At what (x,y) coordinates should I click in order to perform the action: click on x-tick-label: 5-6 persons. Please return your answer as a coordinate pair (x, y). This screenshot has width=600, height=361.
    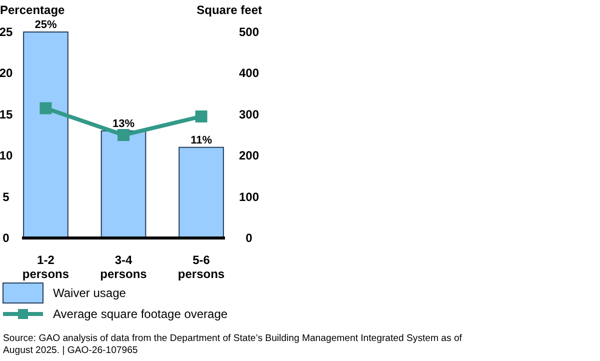
    Looking at the image, I should click on (201, 267).